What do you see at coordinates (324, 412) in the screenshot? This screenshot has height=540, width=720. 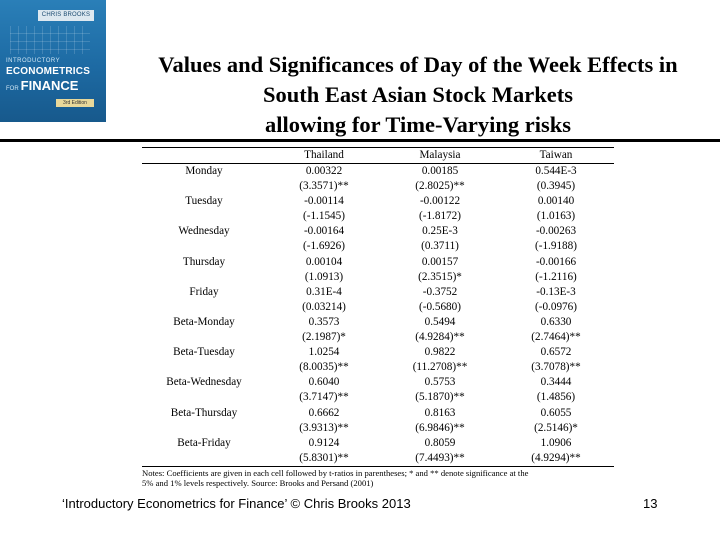 I see `table-cell: 0.6662` at bounding box center [324, 412].